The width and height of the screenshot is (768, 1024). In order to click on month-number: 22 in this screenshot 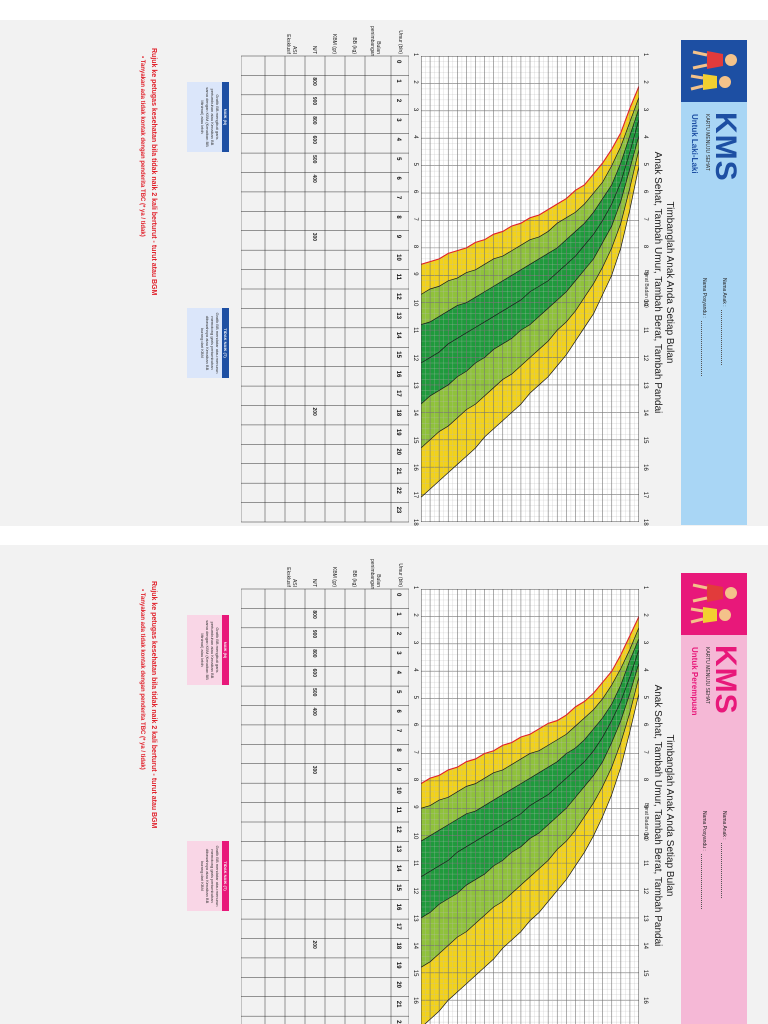, I will do `click(398, 490)`.